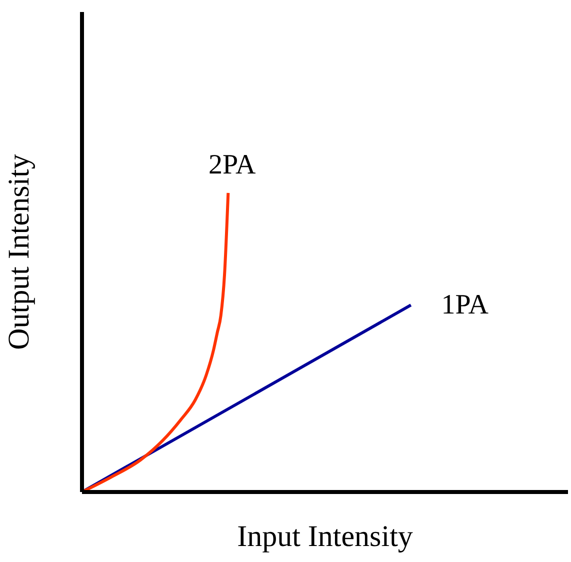 The height and width of the screenshot is (562, 571). What do you see at coordinates (19, 252) in the screenshot?
I see `y-axis-title: Output Intensity` at bounding box center [19, 252].